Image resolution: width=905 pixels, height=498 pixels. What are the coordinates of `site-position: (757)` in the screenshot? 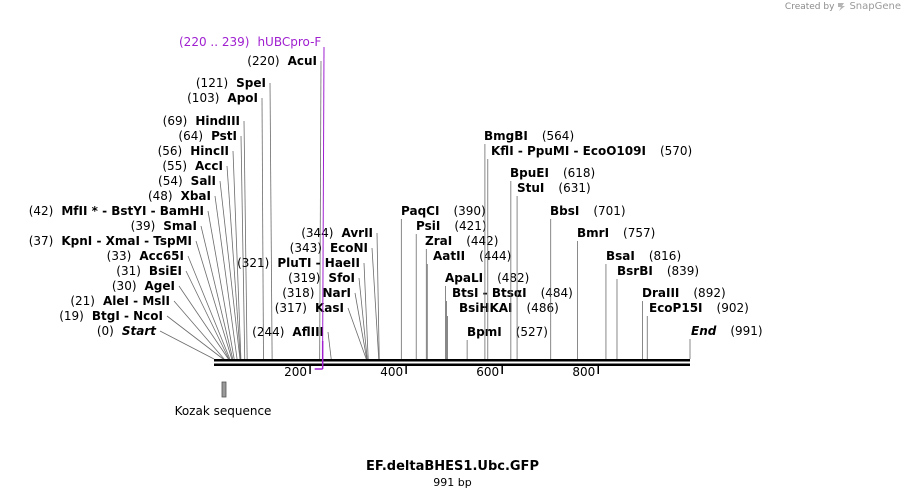 It's located at (639, 233).